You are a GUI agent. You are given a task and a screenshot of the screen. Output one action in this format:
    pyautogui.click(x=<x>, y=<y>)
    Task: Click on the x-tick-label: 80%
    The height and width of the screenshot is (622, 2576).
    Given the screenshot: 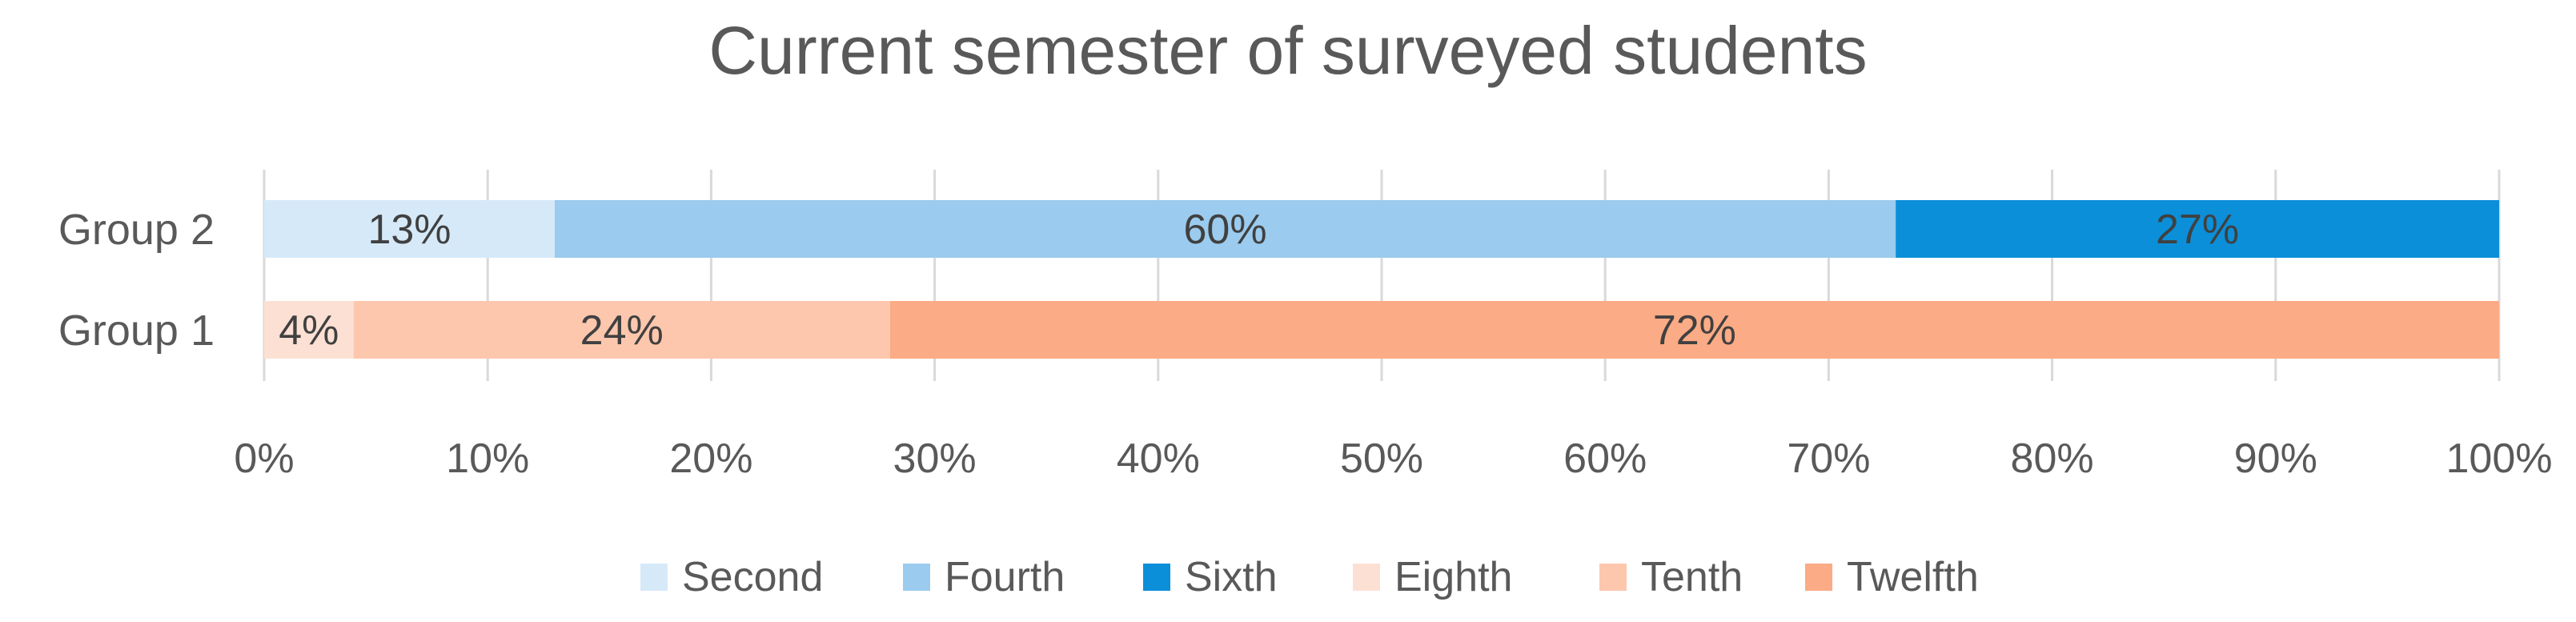 What is the action you would take?
    pyautogui.click(x=2052, y=459)
    